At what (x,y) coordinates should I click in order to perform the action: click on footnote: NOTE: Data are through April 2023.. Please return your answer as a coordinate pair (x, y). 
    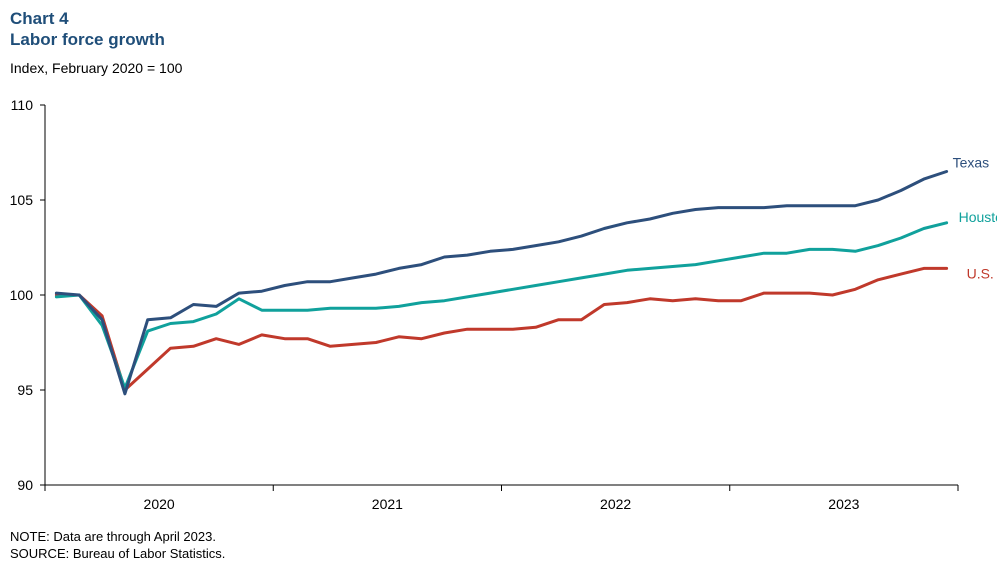
    Looking at the image, I should click on (113, 536).